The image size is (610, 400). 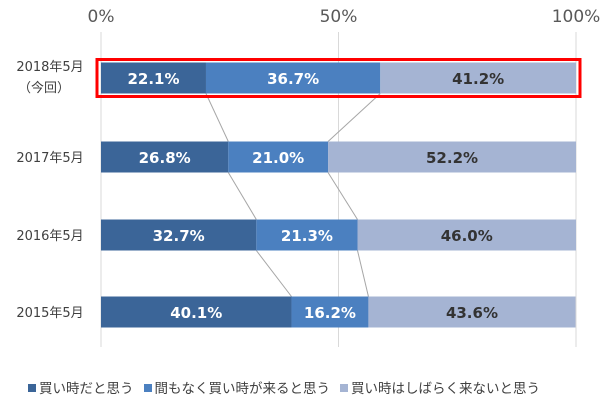 I want to click on chart-legend: 買い時だと思う 間もなく買い時が来ると思う 買い時はしばらく来ないと思う, so click(x=289, y=387).